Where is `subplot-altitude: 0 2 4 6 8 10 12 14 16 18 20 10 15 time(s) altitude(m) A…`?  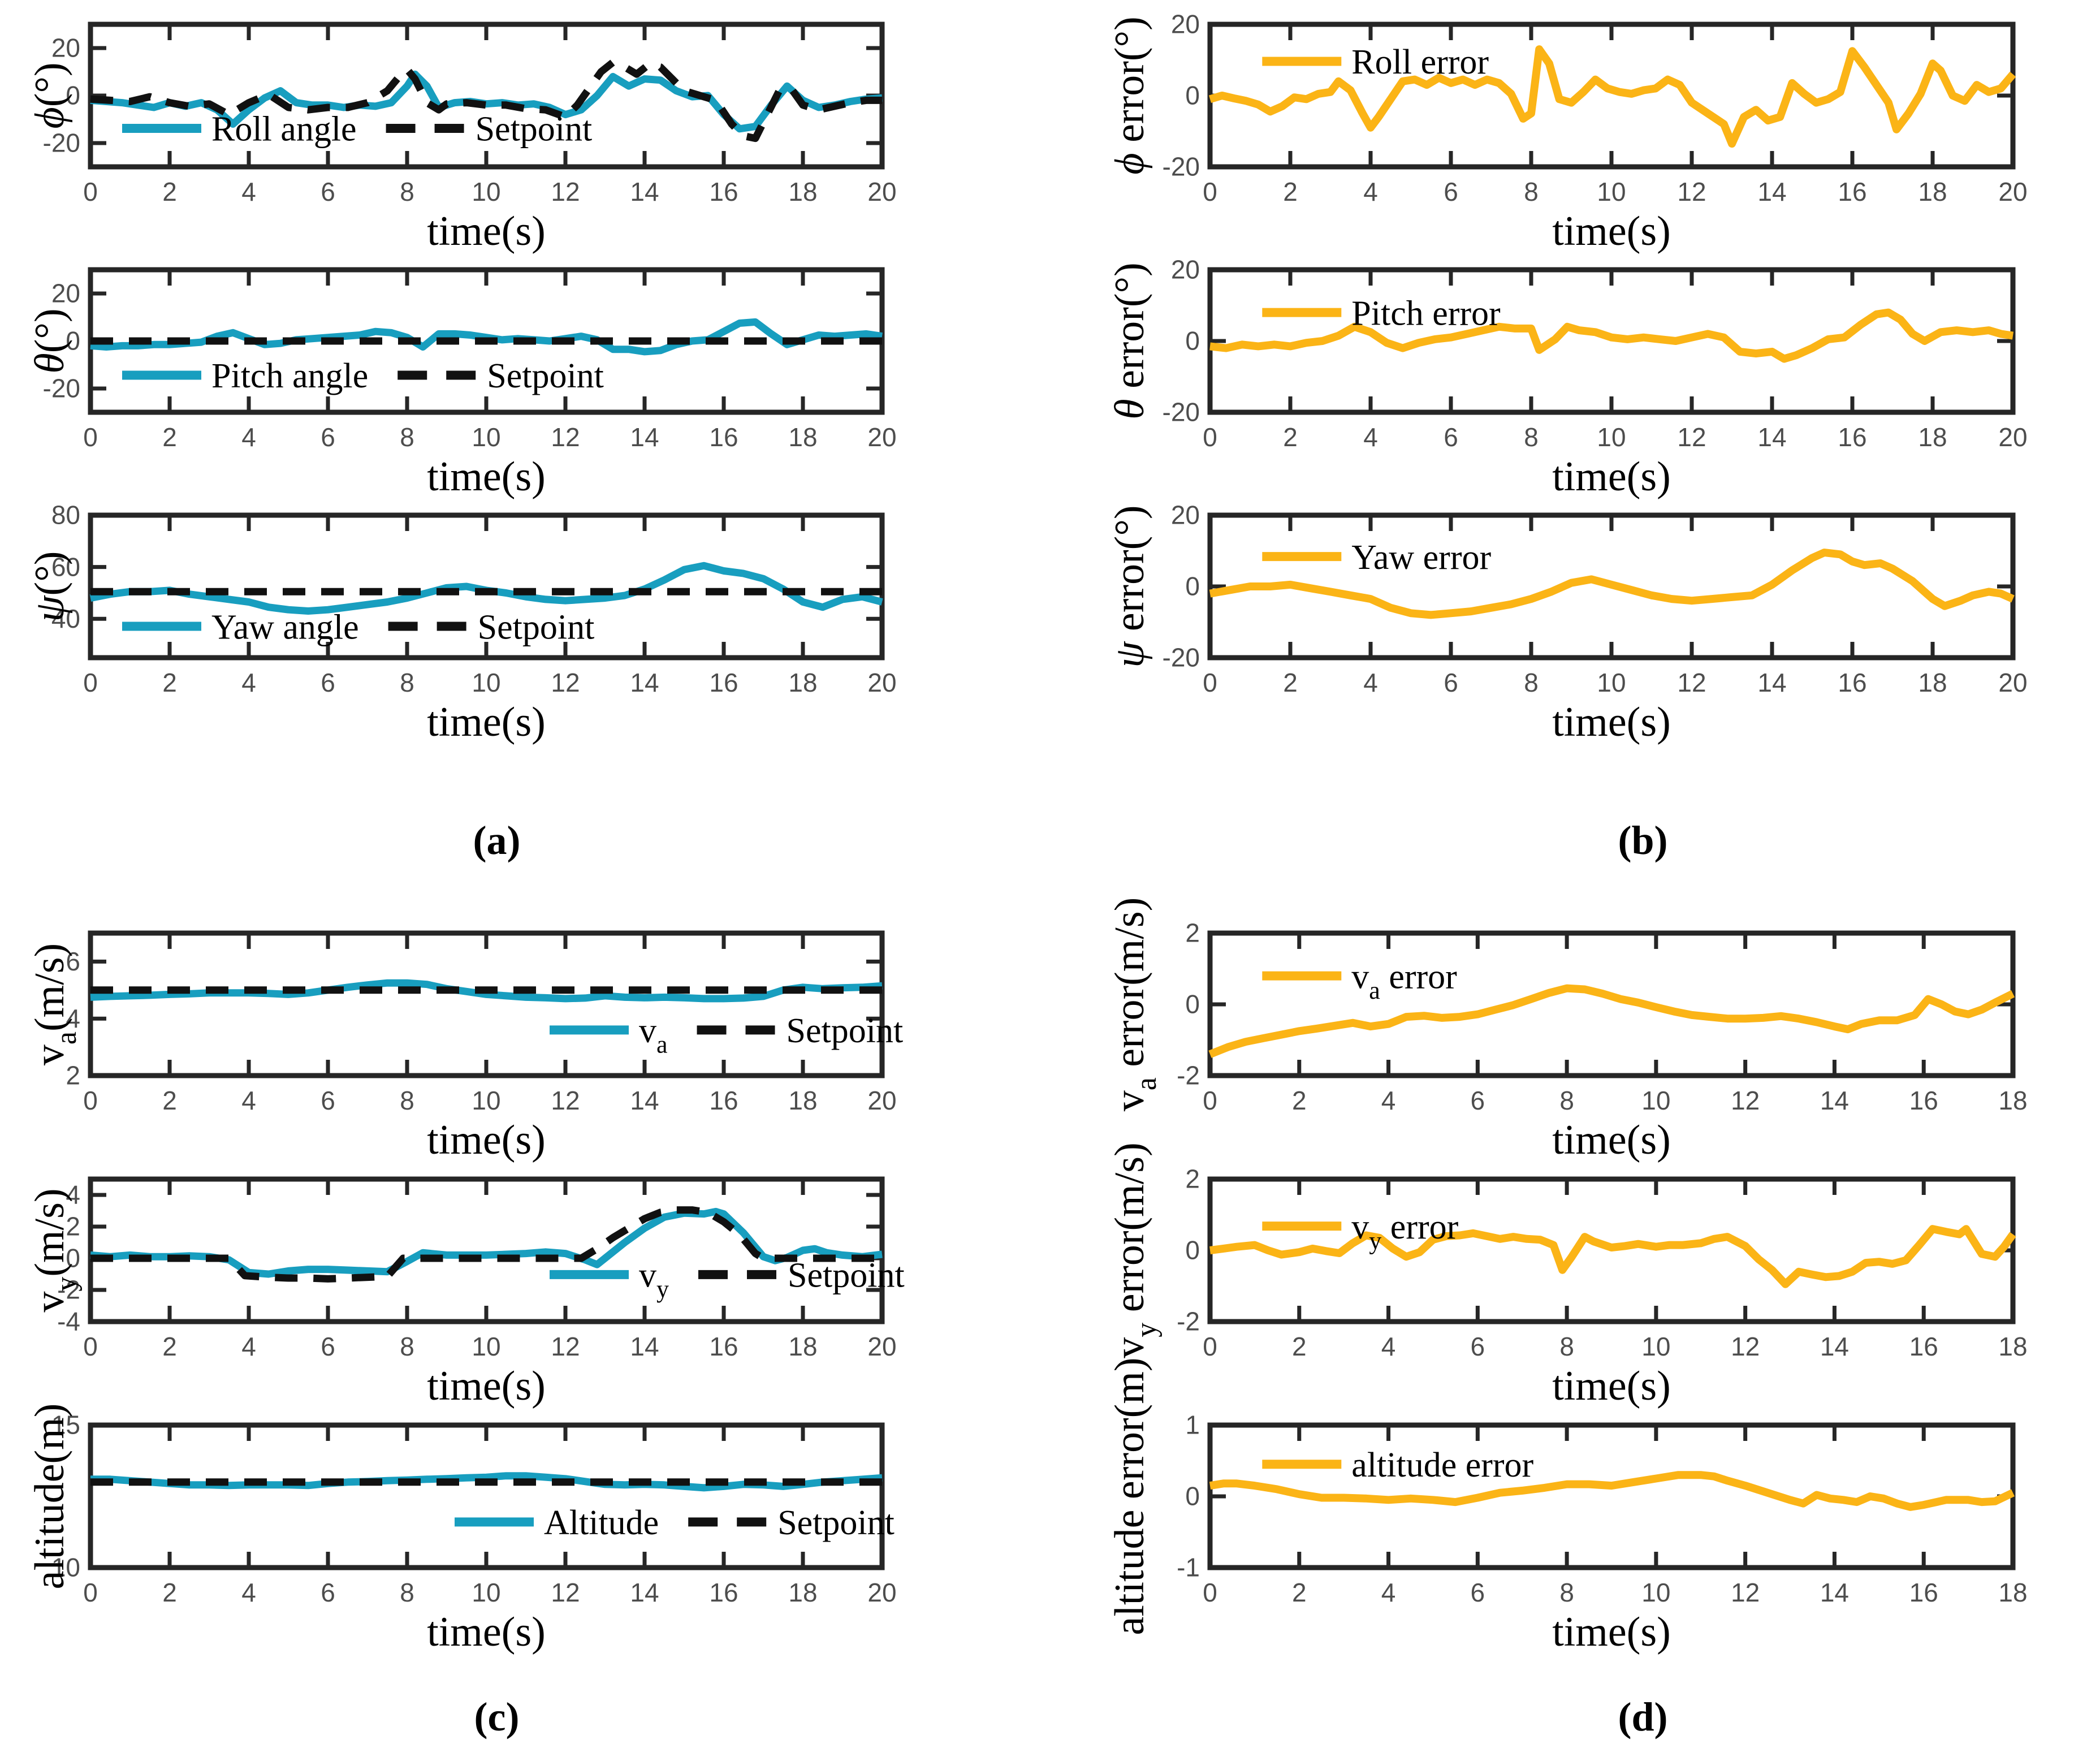 subplot-altitude: 0 2 4 6 8 10 12 14 16 18 20 10 15 time(s) altitude(m) A… is located at coordinates (525, 1528).